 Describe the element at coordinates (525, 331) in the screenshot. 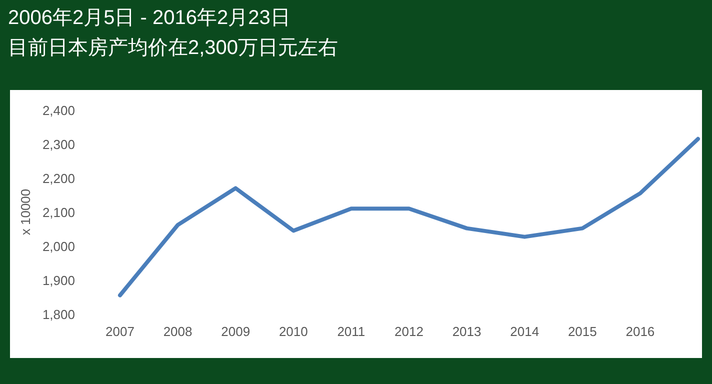

I see `x-tick-label: 2014` at that location.